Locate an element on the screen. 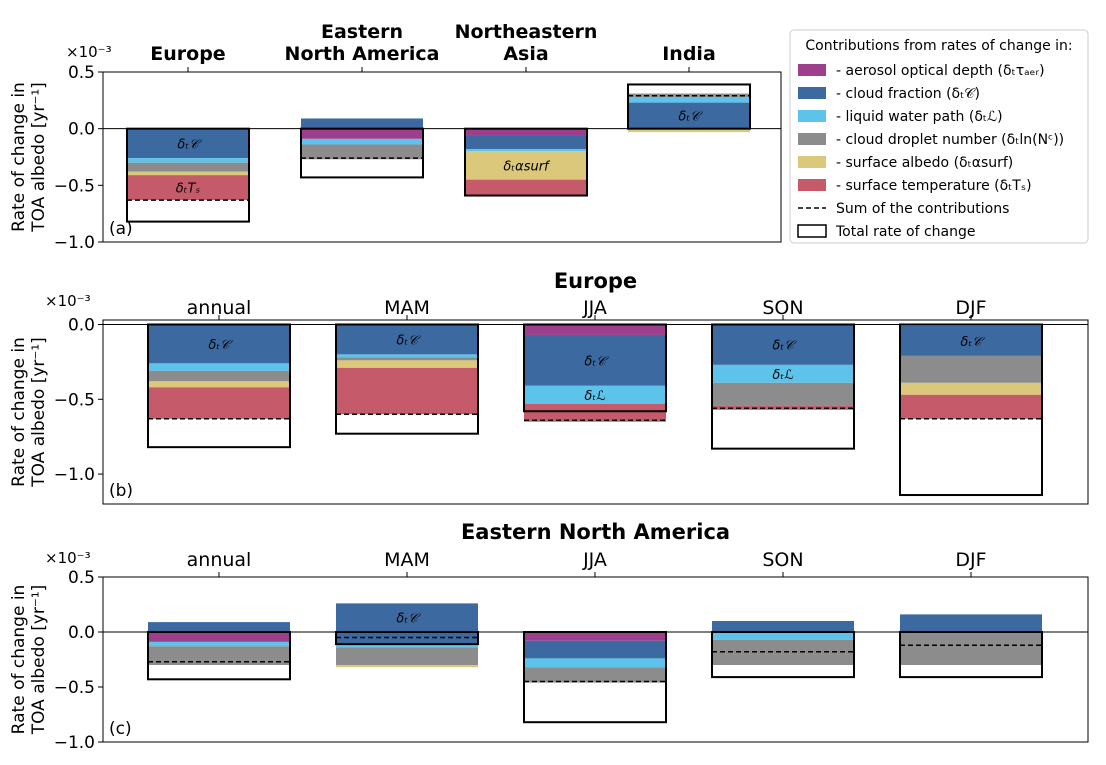 The image size is (1106, 765). legend-label: - surface temperature (δₜTₛ) is located at coordinates (934, 186).